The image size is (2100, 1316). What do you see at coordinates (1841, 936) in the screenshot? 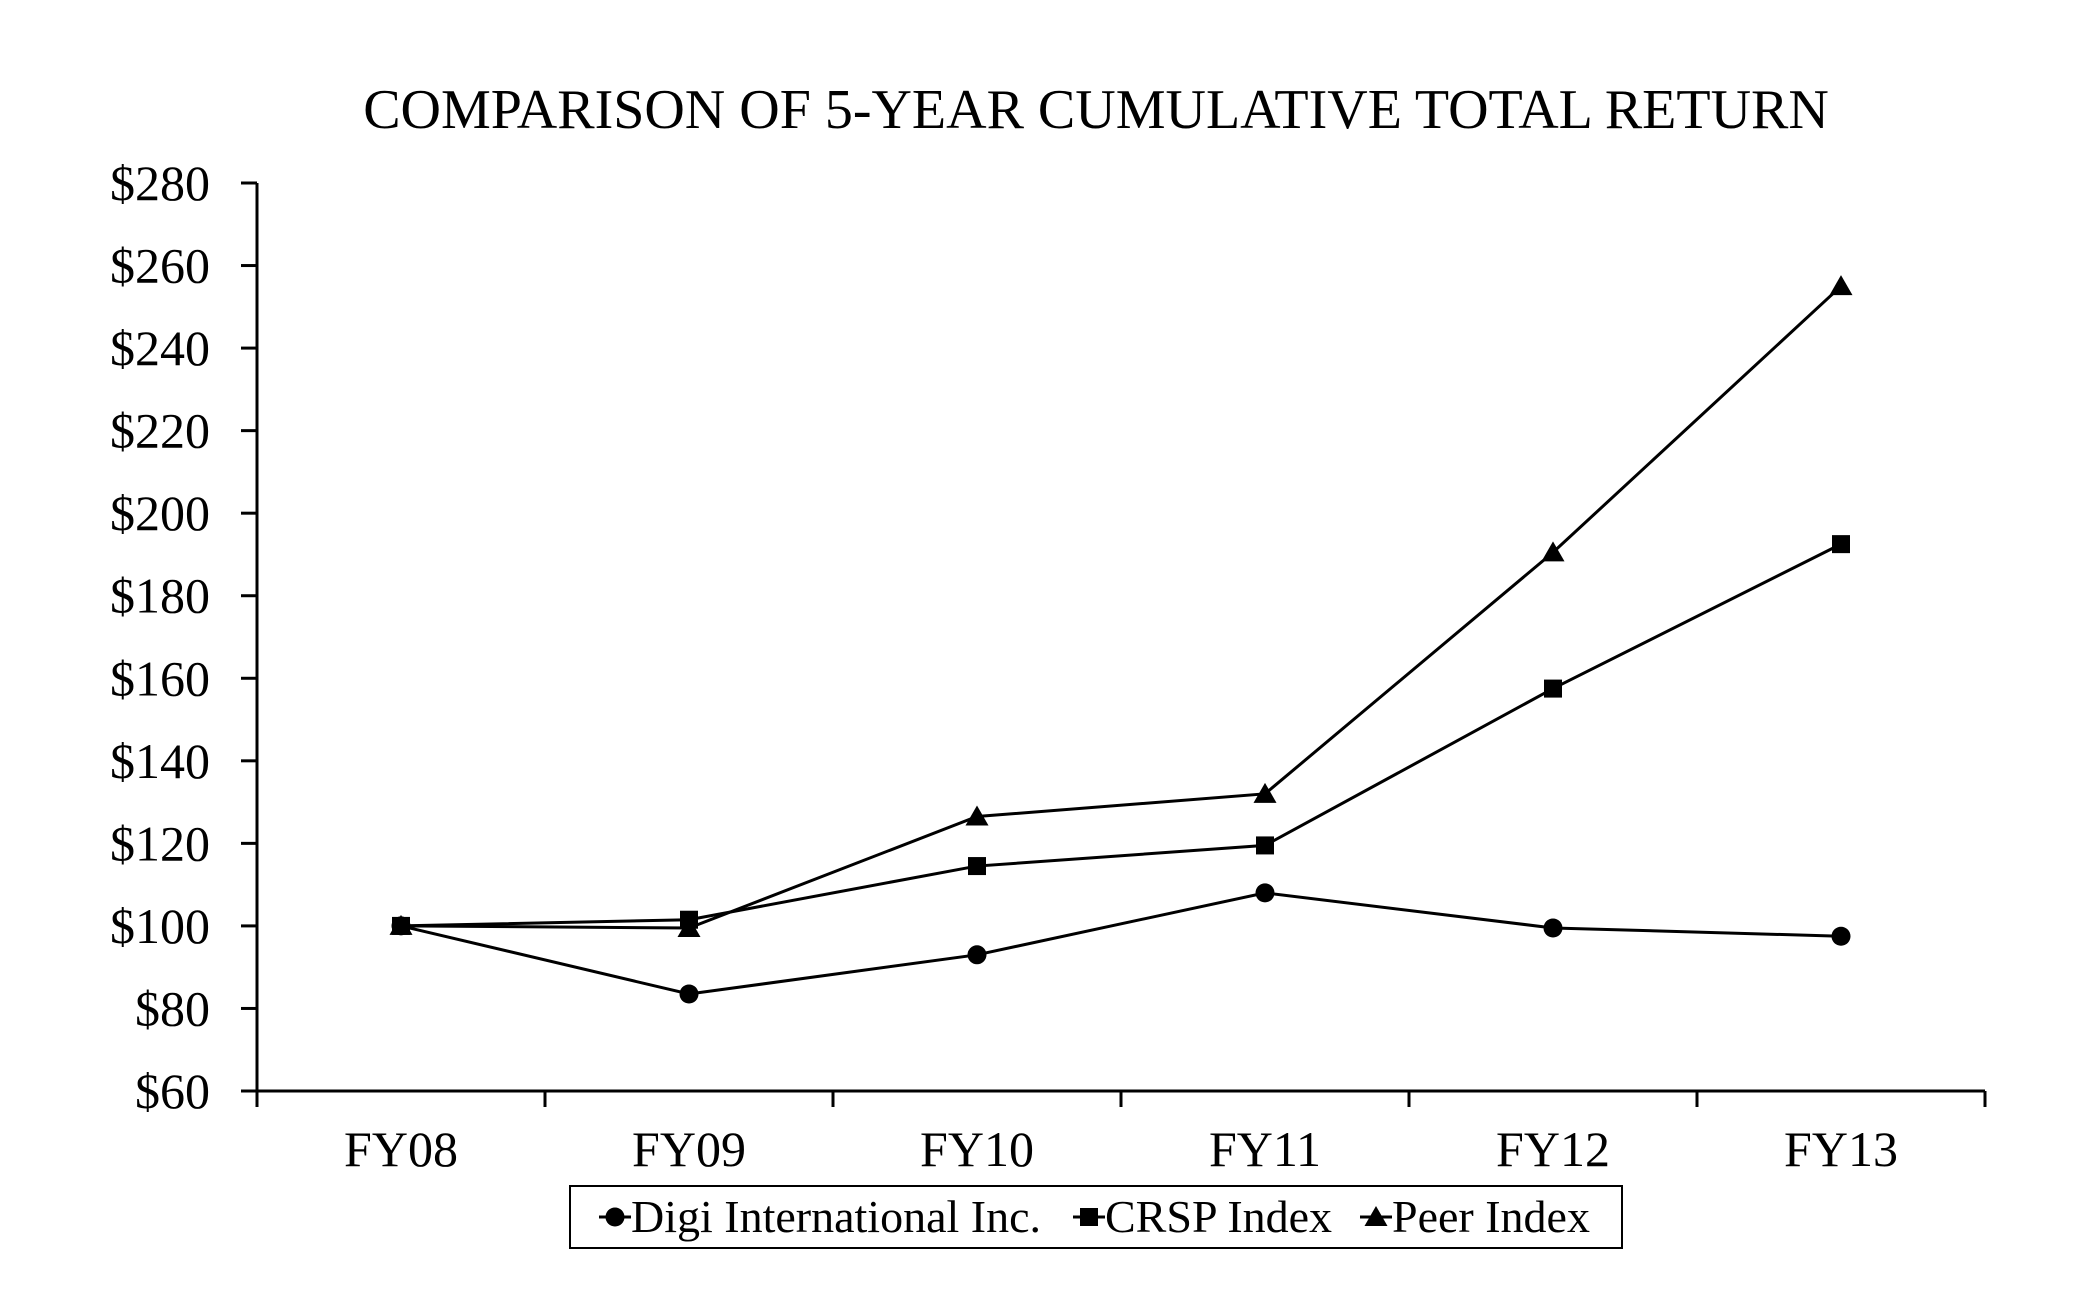
I see `data-point-circle-FY13` at bounding box center [1841, 936].